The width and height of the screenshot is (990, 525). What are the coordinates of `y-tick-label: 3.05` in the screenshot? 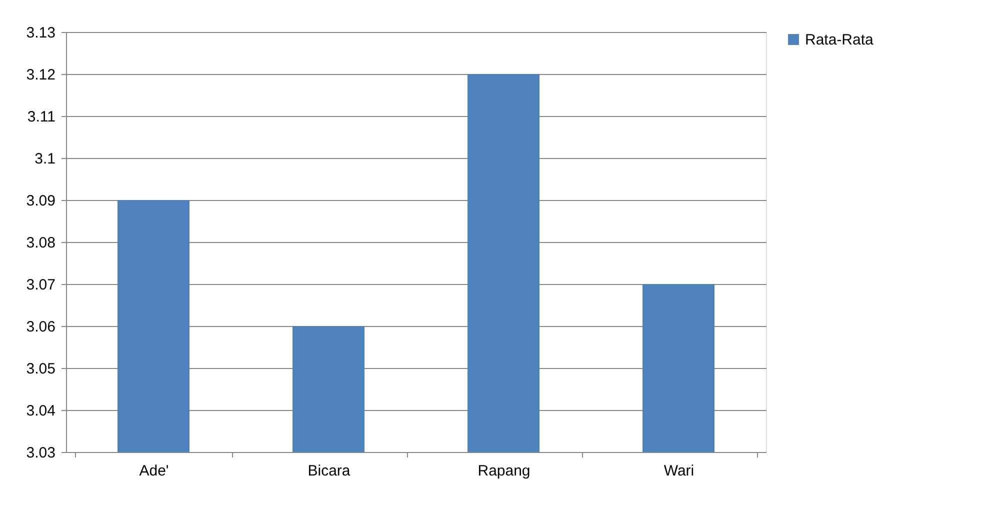 It's located at (41, 369).